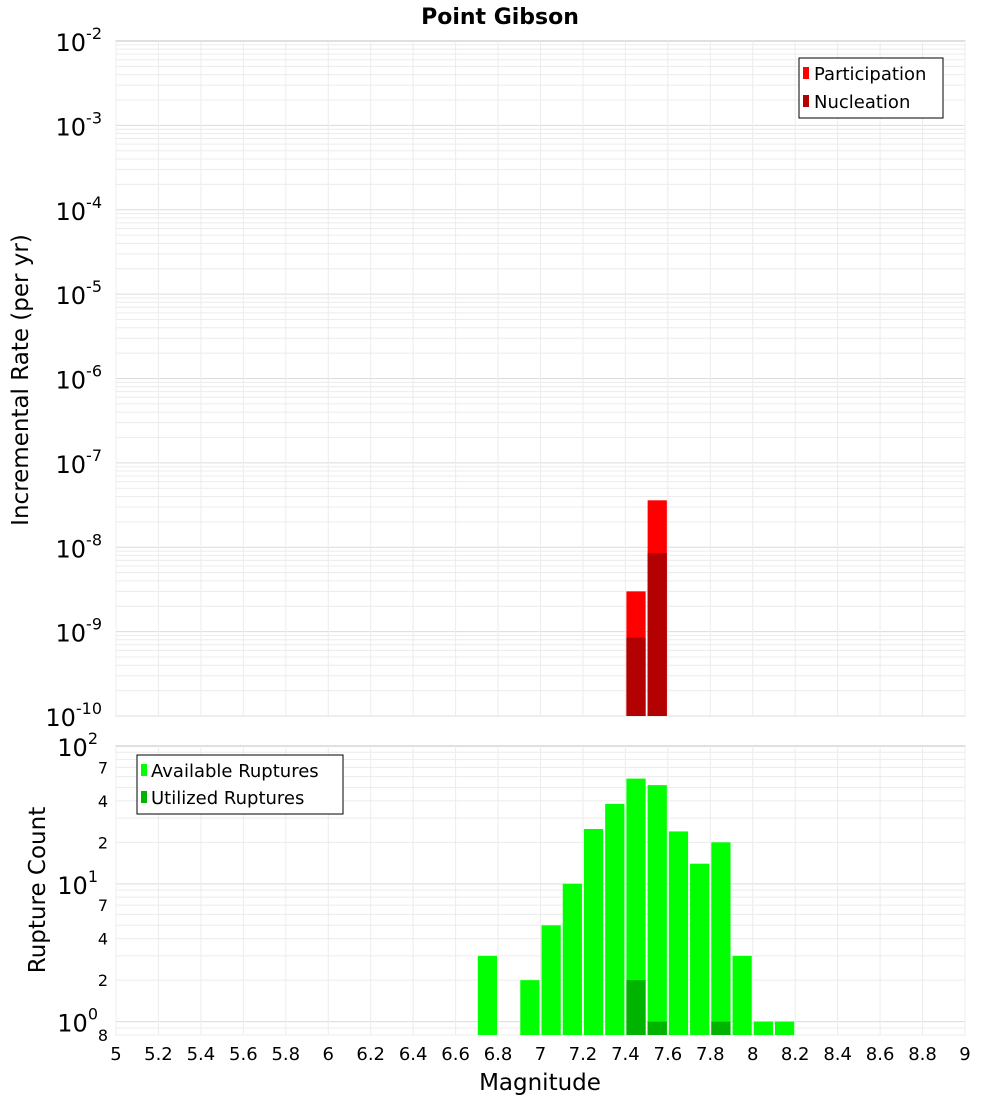 Image resolution: width=1000 pixels, height=1100 pixels. I want to click on top-legend-box, so click(871, 88).